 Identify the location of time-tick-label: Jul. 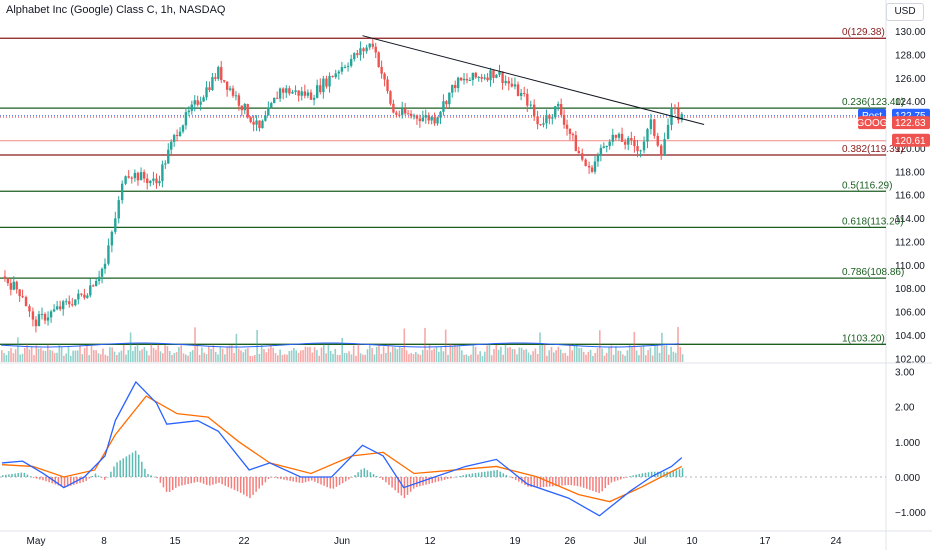
(640, 541).